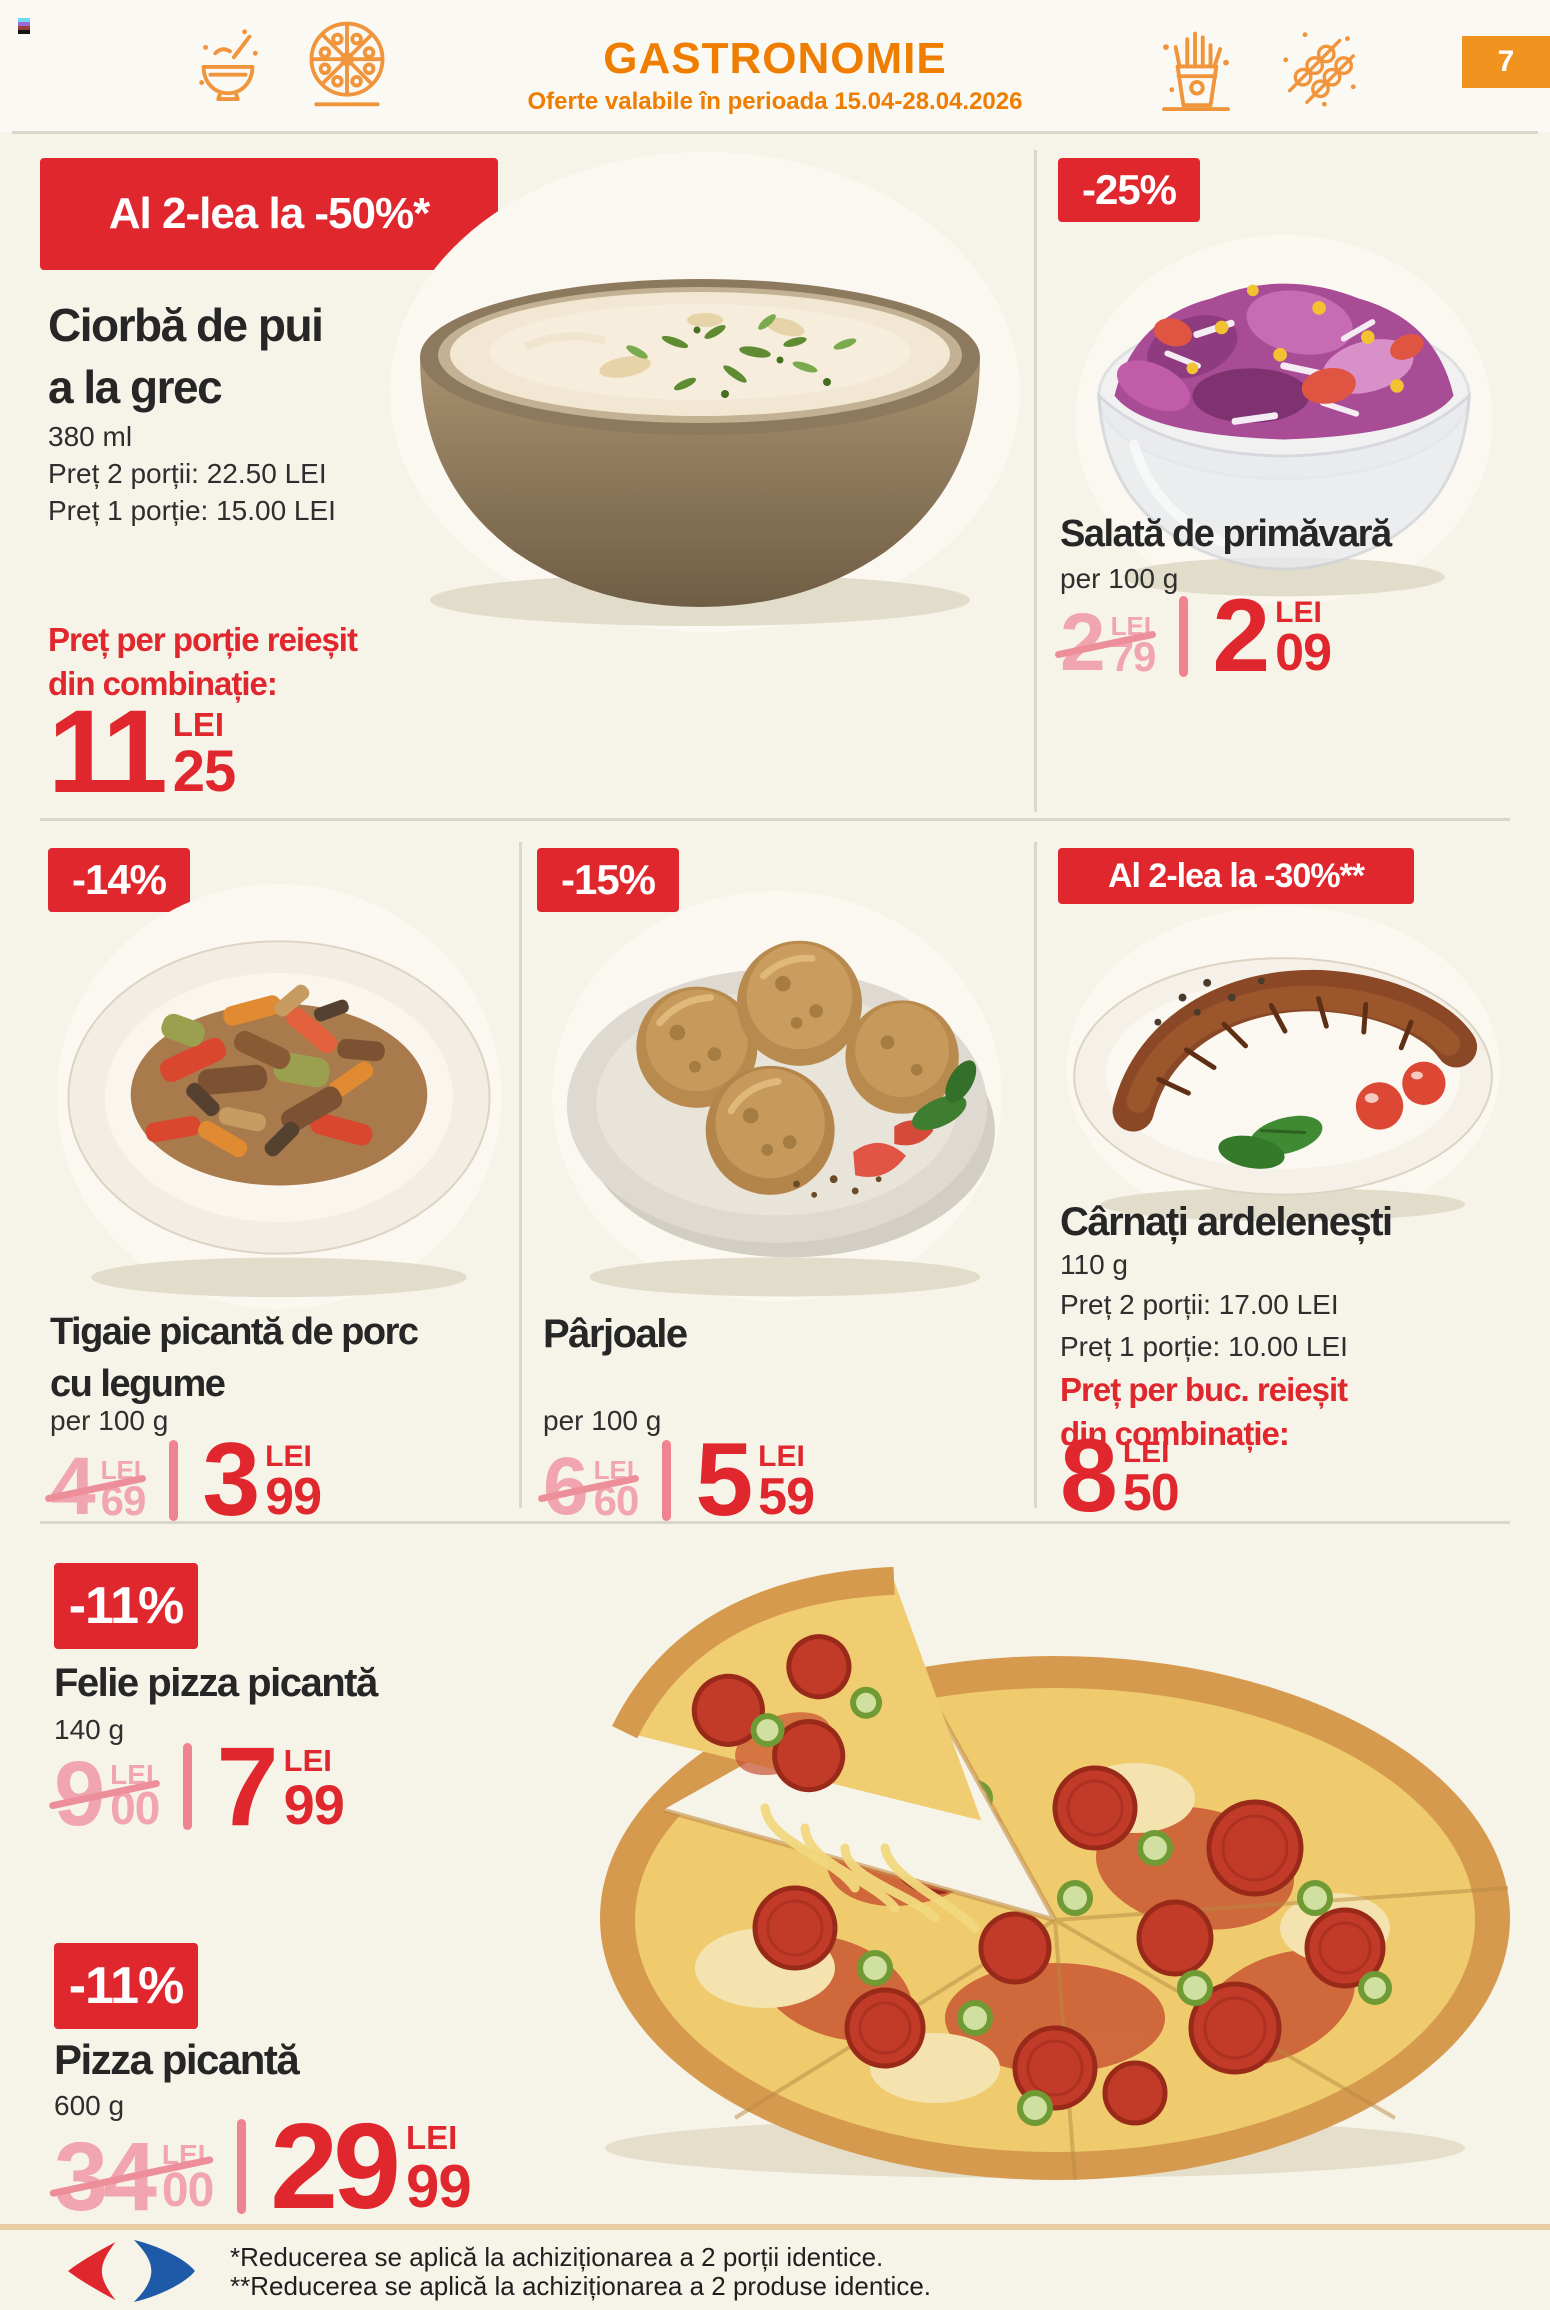 The image size is (1550, 2310). What do you see at coordinates (775, 132) in the screenshot?
I see `header-divider` at bounding box center [775, 132].